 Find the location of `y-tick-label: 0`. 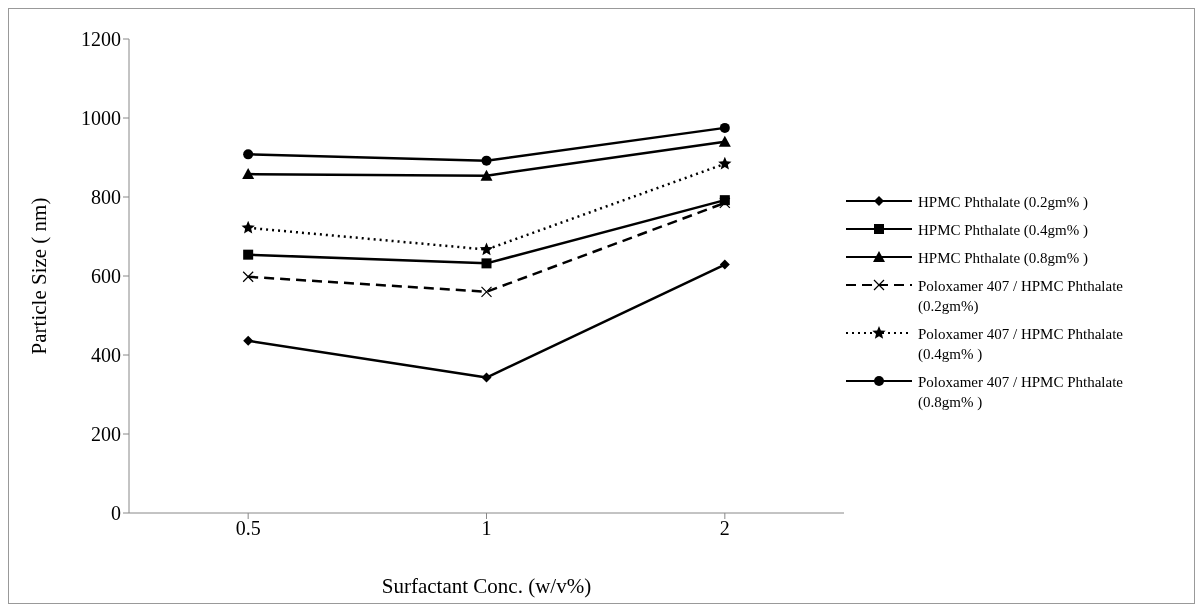

y-tick-label: 0 is located at coordinates (116, 513).